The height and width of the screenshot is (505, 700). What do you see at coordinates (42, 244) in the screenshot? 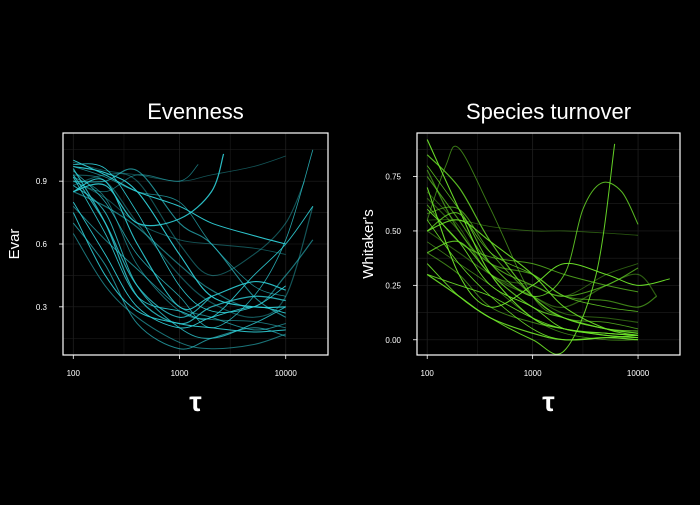
I see `evenness-y-tick-label: 0.6` at bounding box center [42, 244].